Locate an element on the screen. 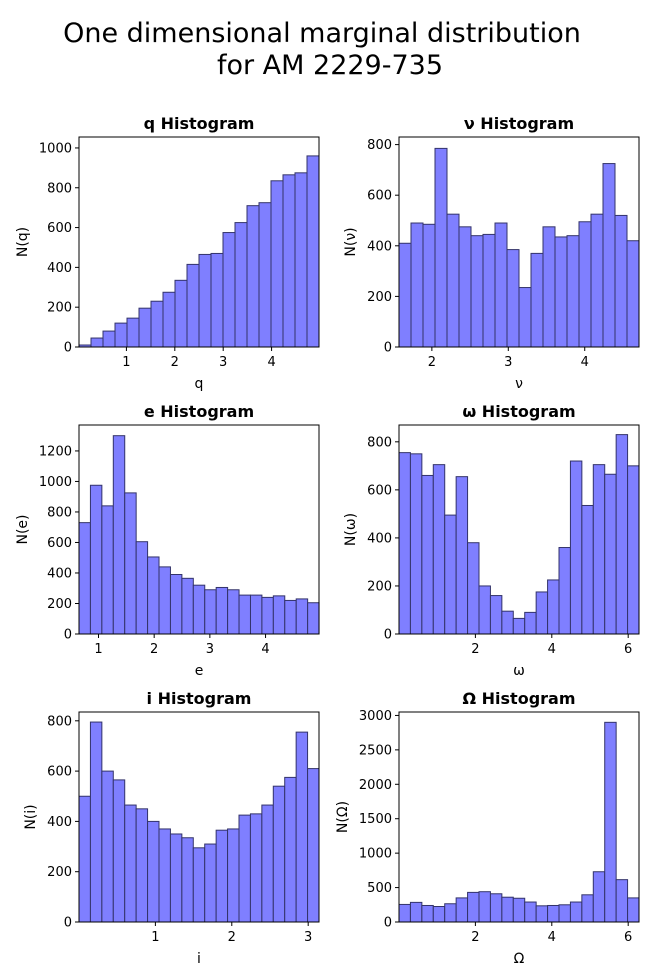 The height and width of the screenshot is (980, 653). panel-title: ν Histogram is located at coordinates (519, 123).